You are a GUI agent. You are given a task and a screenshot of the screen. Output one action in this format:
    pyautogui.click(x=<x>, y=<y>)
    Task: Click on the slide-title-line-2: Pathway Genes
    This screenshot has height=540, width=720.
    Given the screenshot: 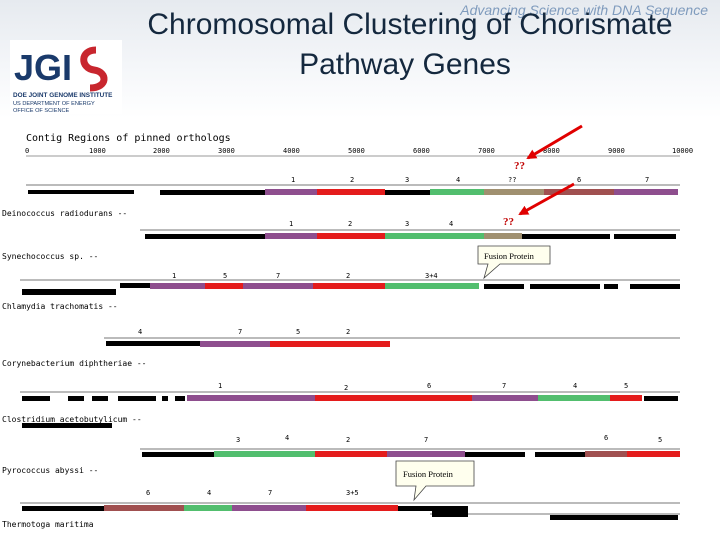 What is the action you would take?
    pyautogui.click(x=405, y=64)
    